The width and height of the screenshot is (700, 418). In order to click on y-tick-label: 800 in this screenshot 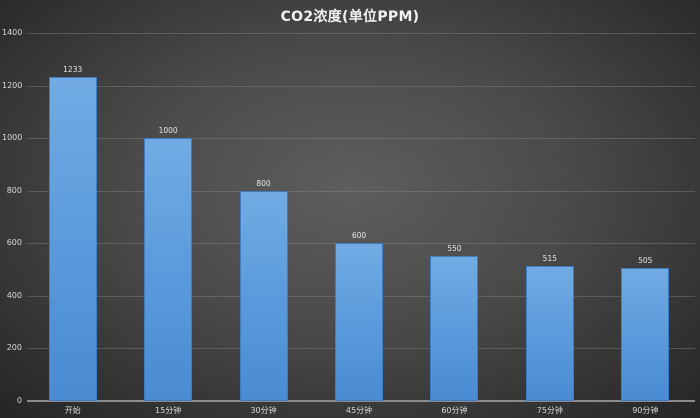, I will do `click(14, 190)`.